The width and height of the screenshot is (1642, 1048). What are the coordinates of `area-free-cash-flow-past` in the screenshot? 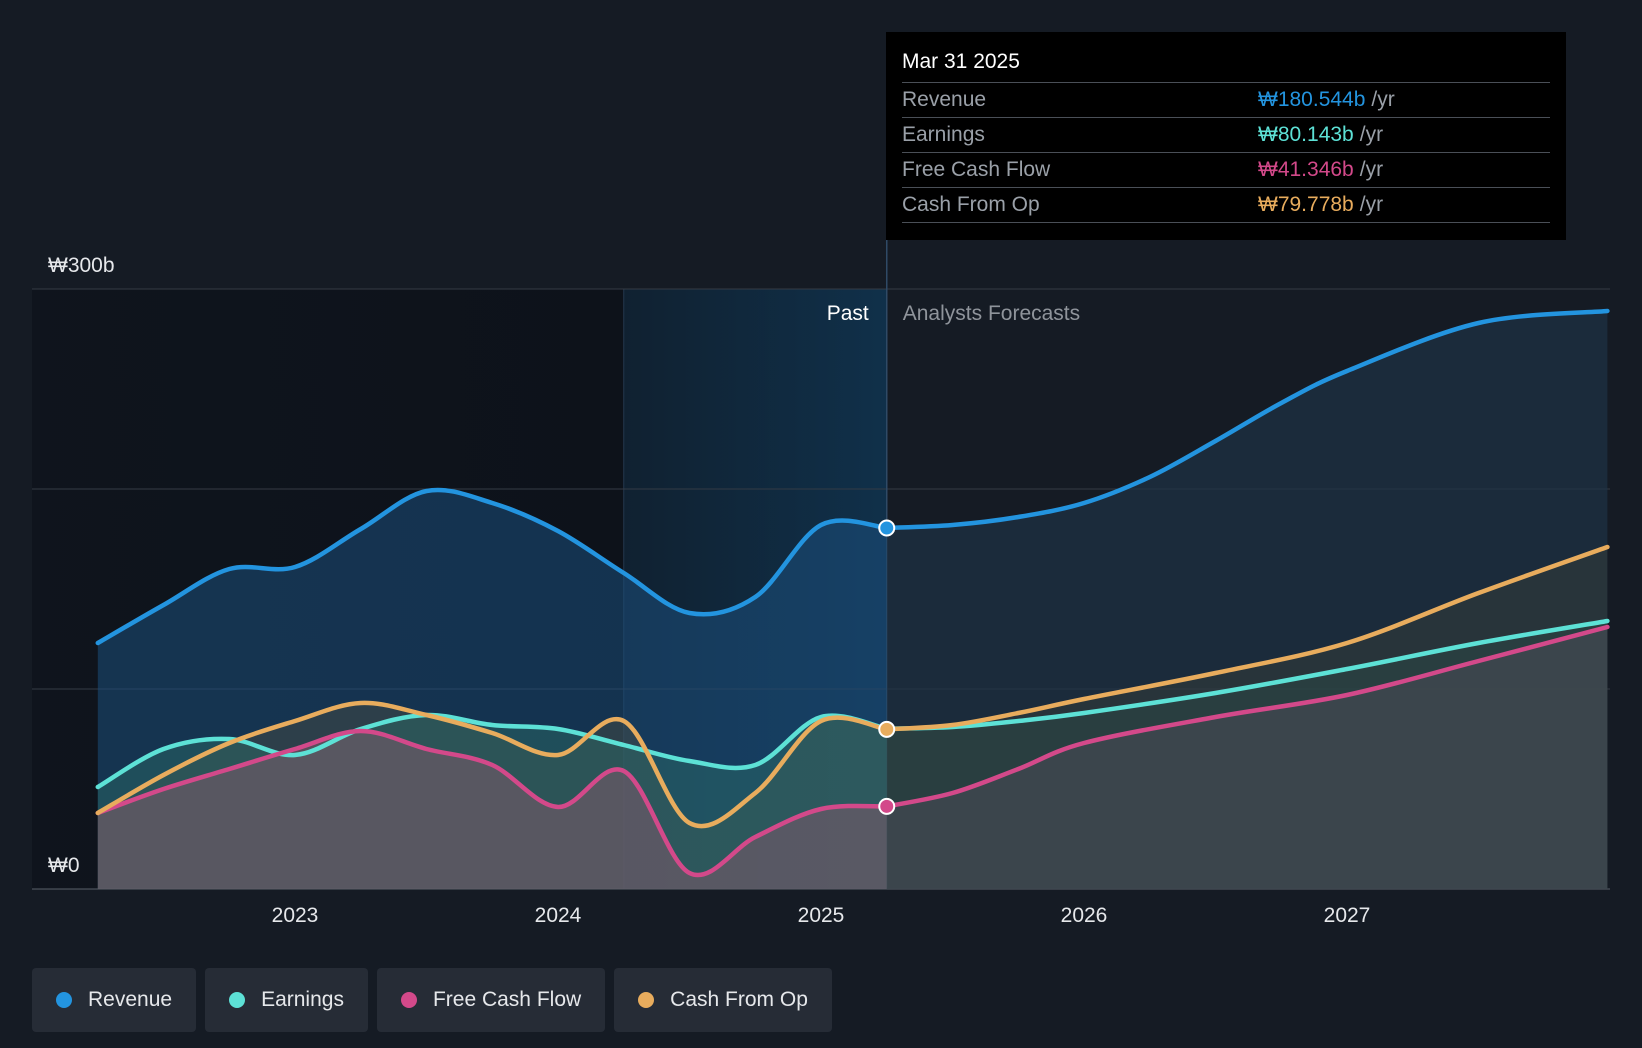 It's located at (492, 810).